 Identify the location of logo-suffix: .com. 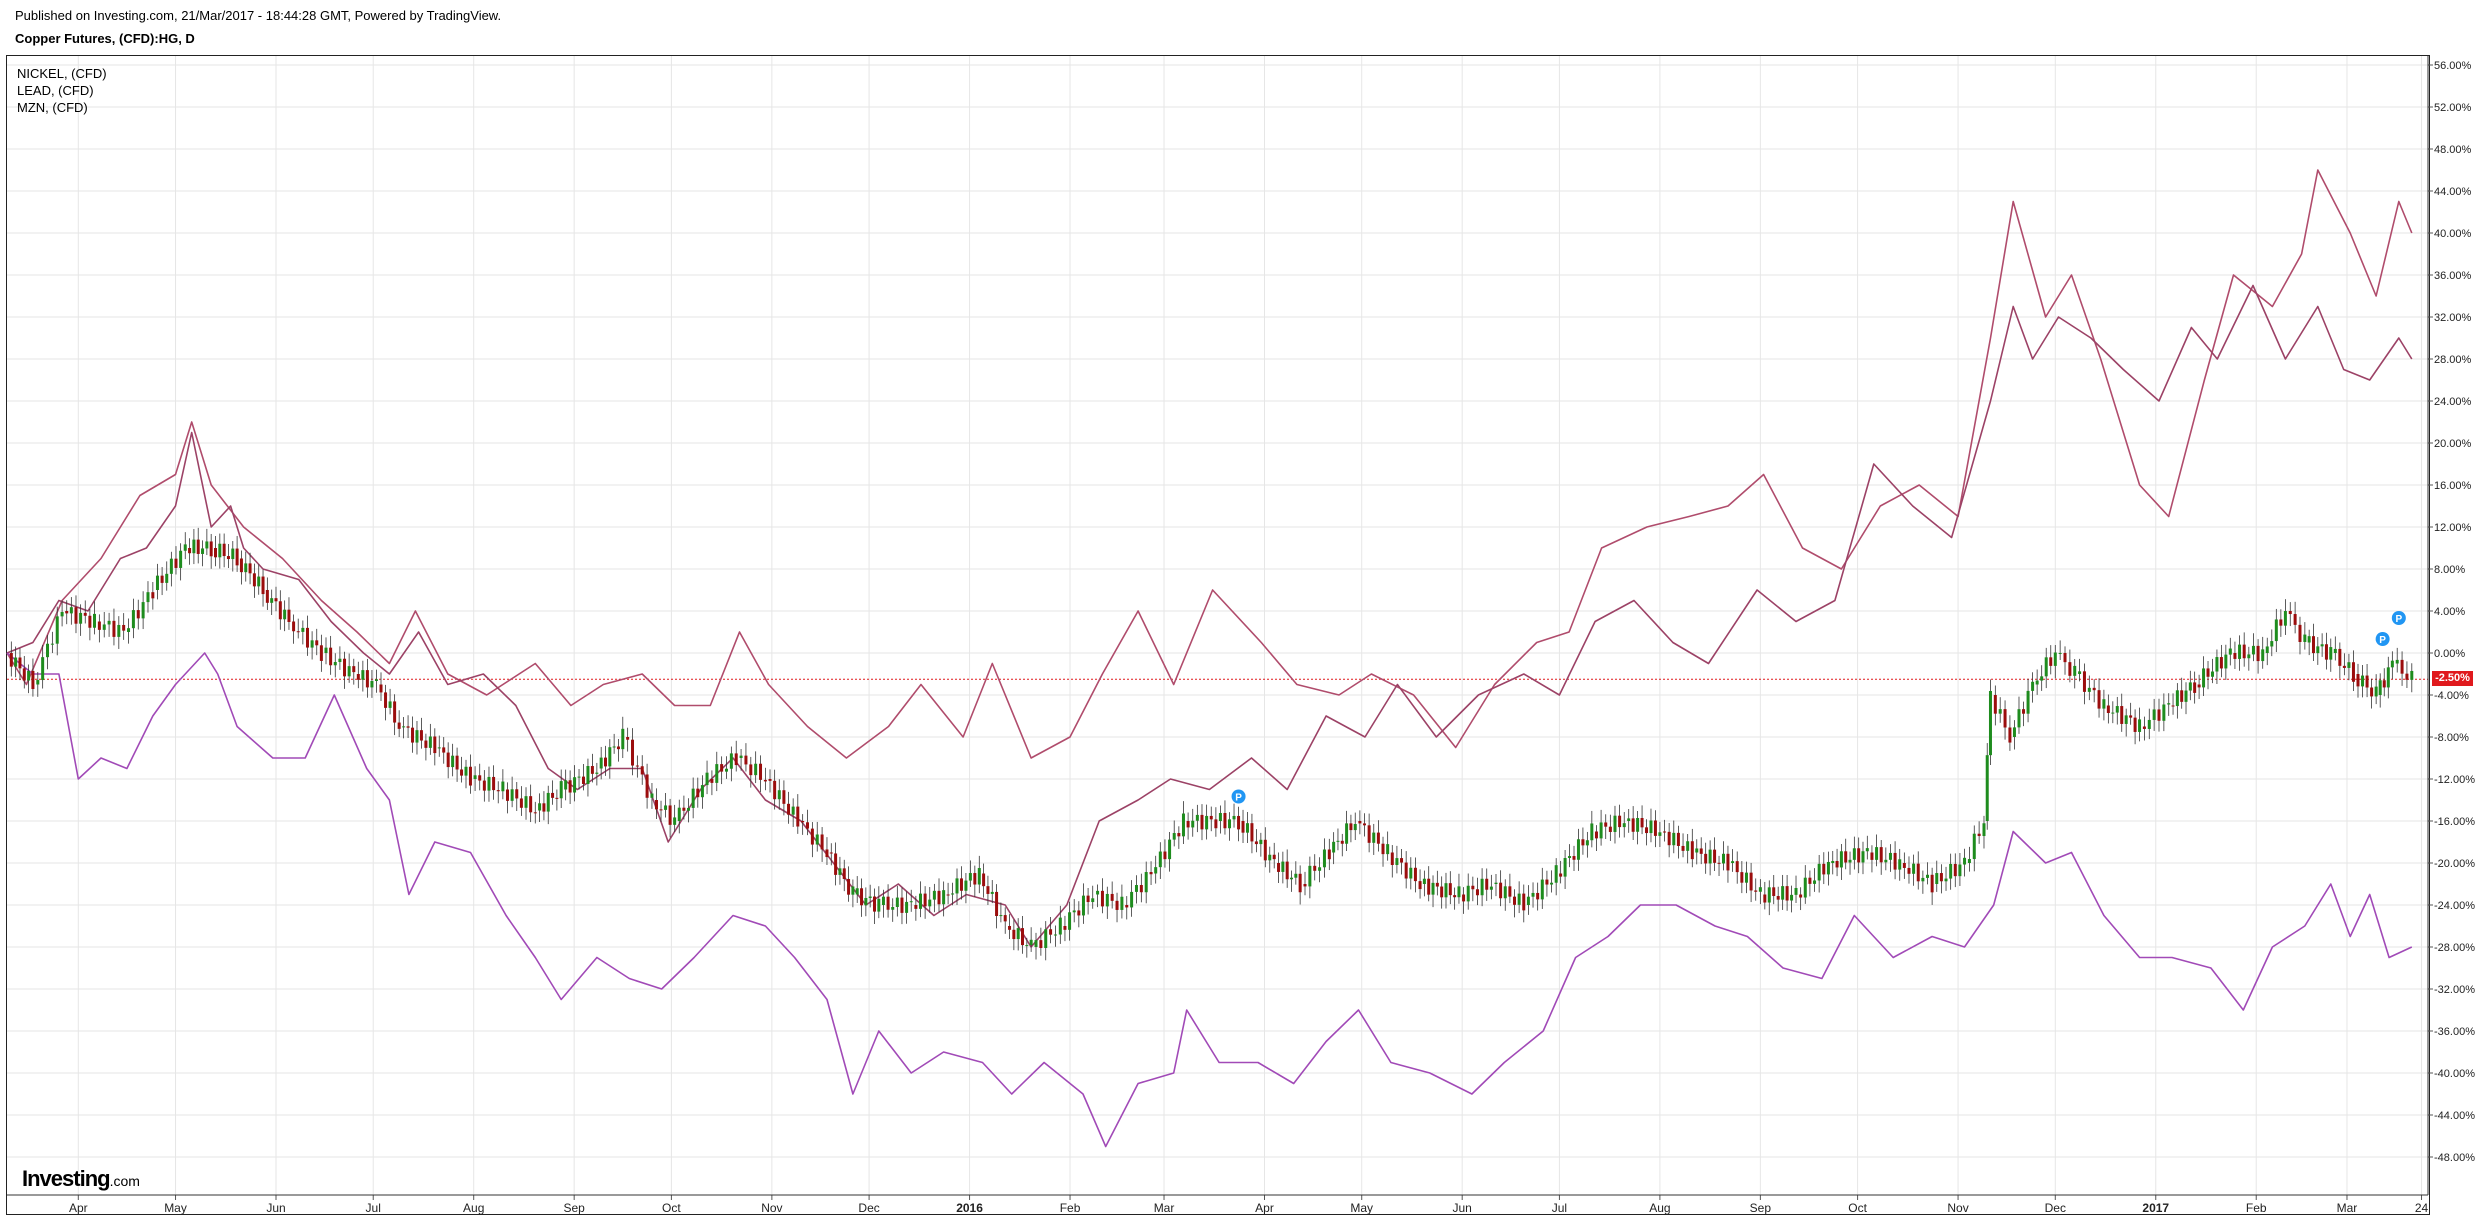
(124, 1181).